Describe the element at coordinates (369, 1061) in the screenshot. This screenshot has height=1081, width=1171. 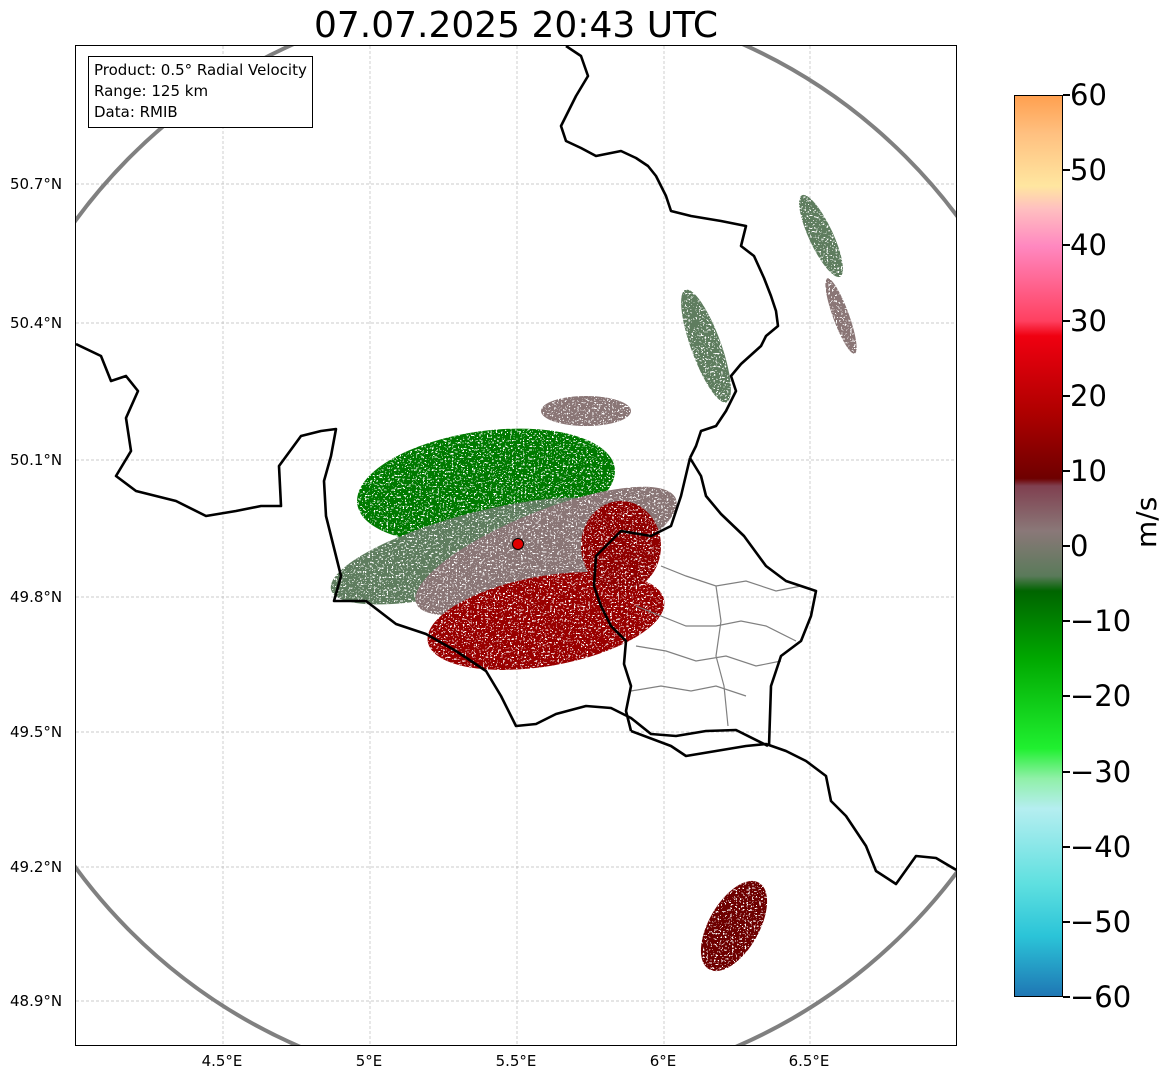
I see `lon-label: 5°E` at that location.